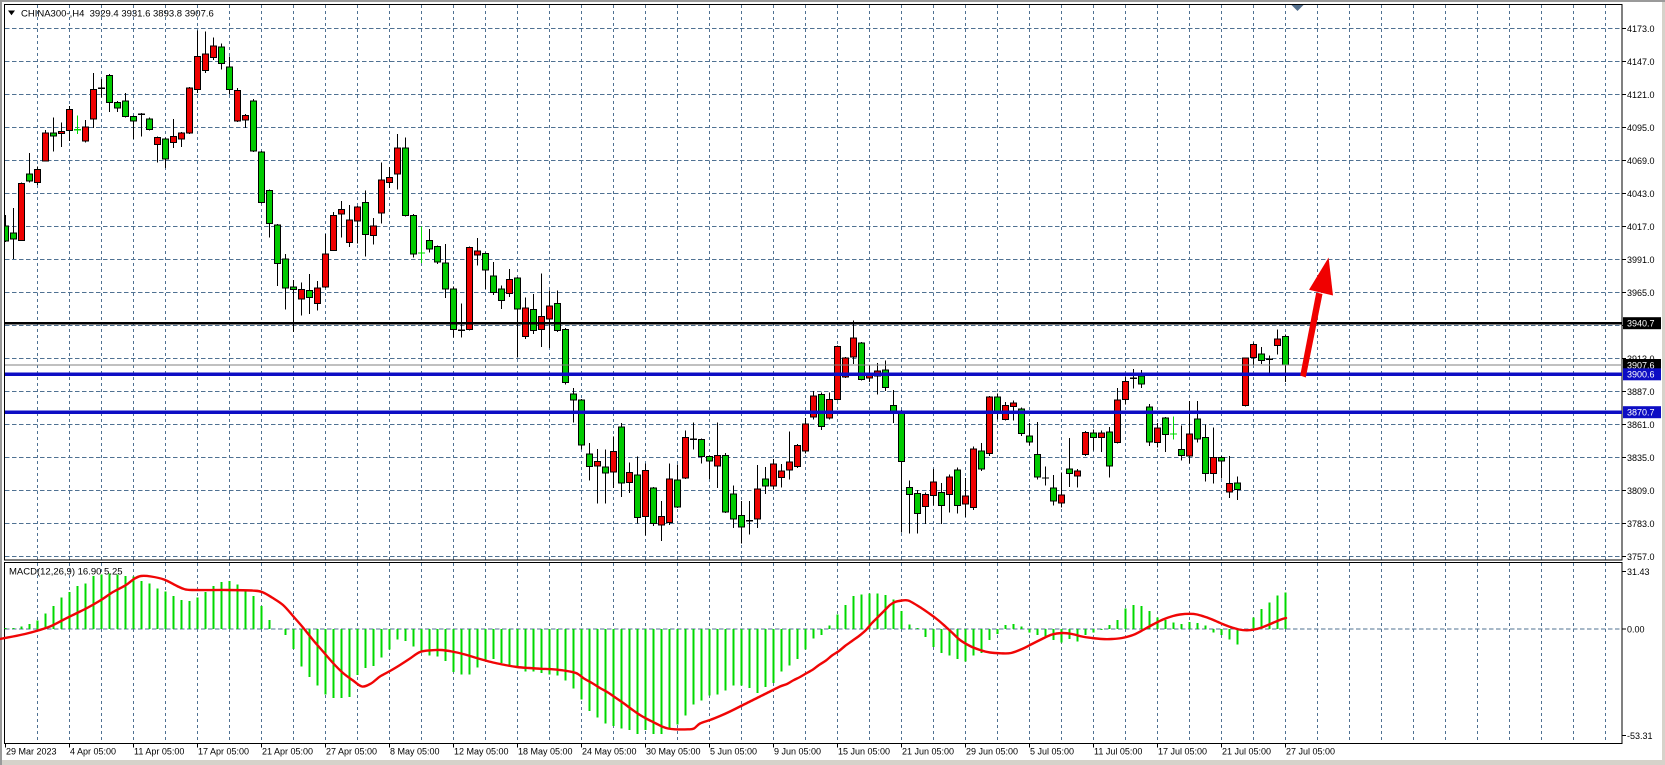  What do you see at coordinates (1641, 227) in the screenshot?
I see `svg-text: 4017.0` at bounding box center [1641, 227].